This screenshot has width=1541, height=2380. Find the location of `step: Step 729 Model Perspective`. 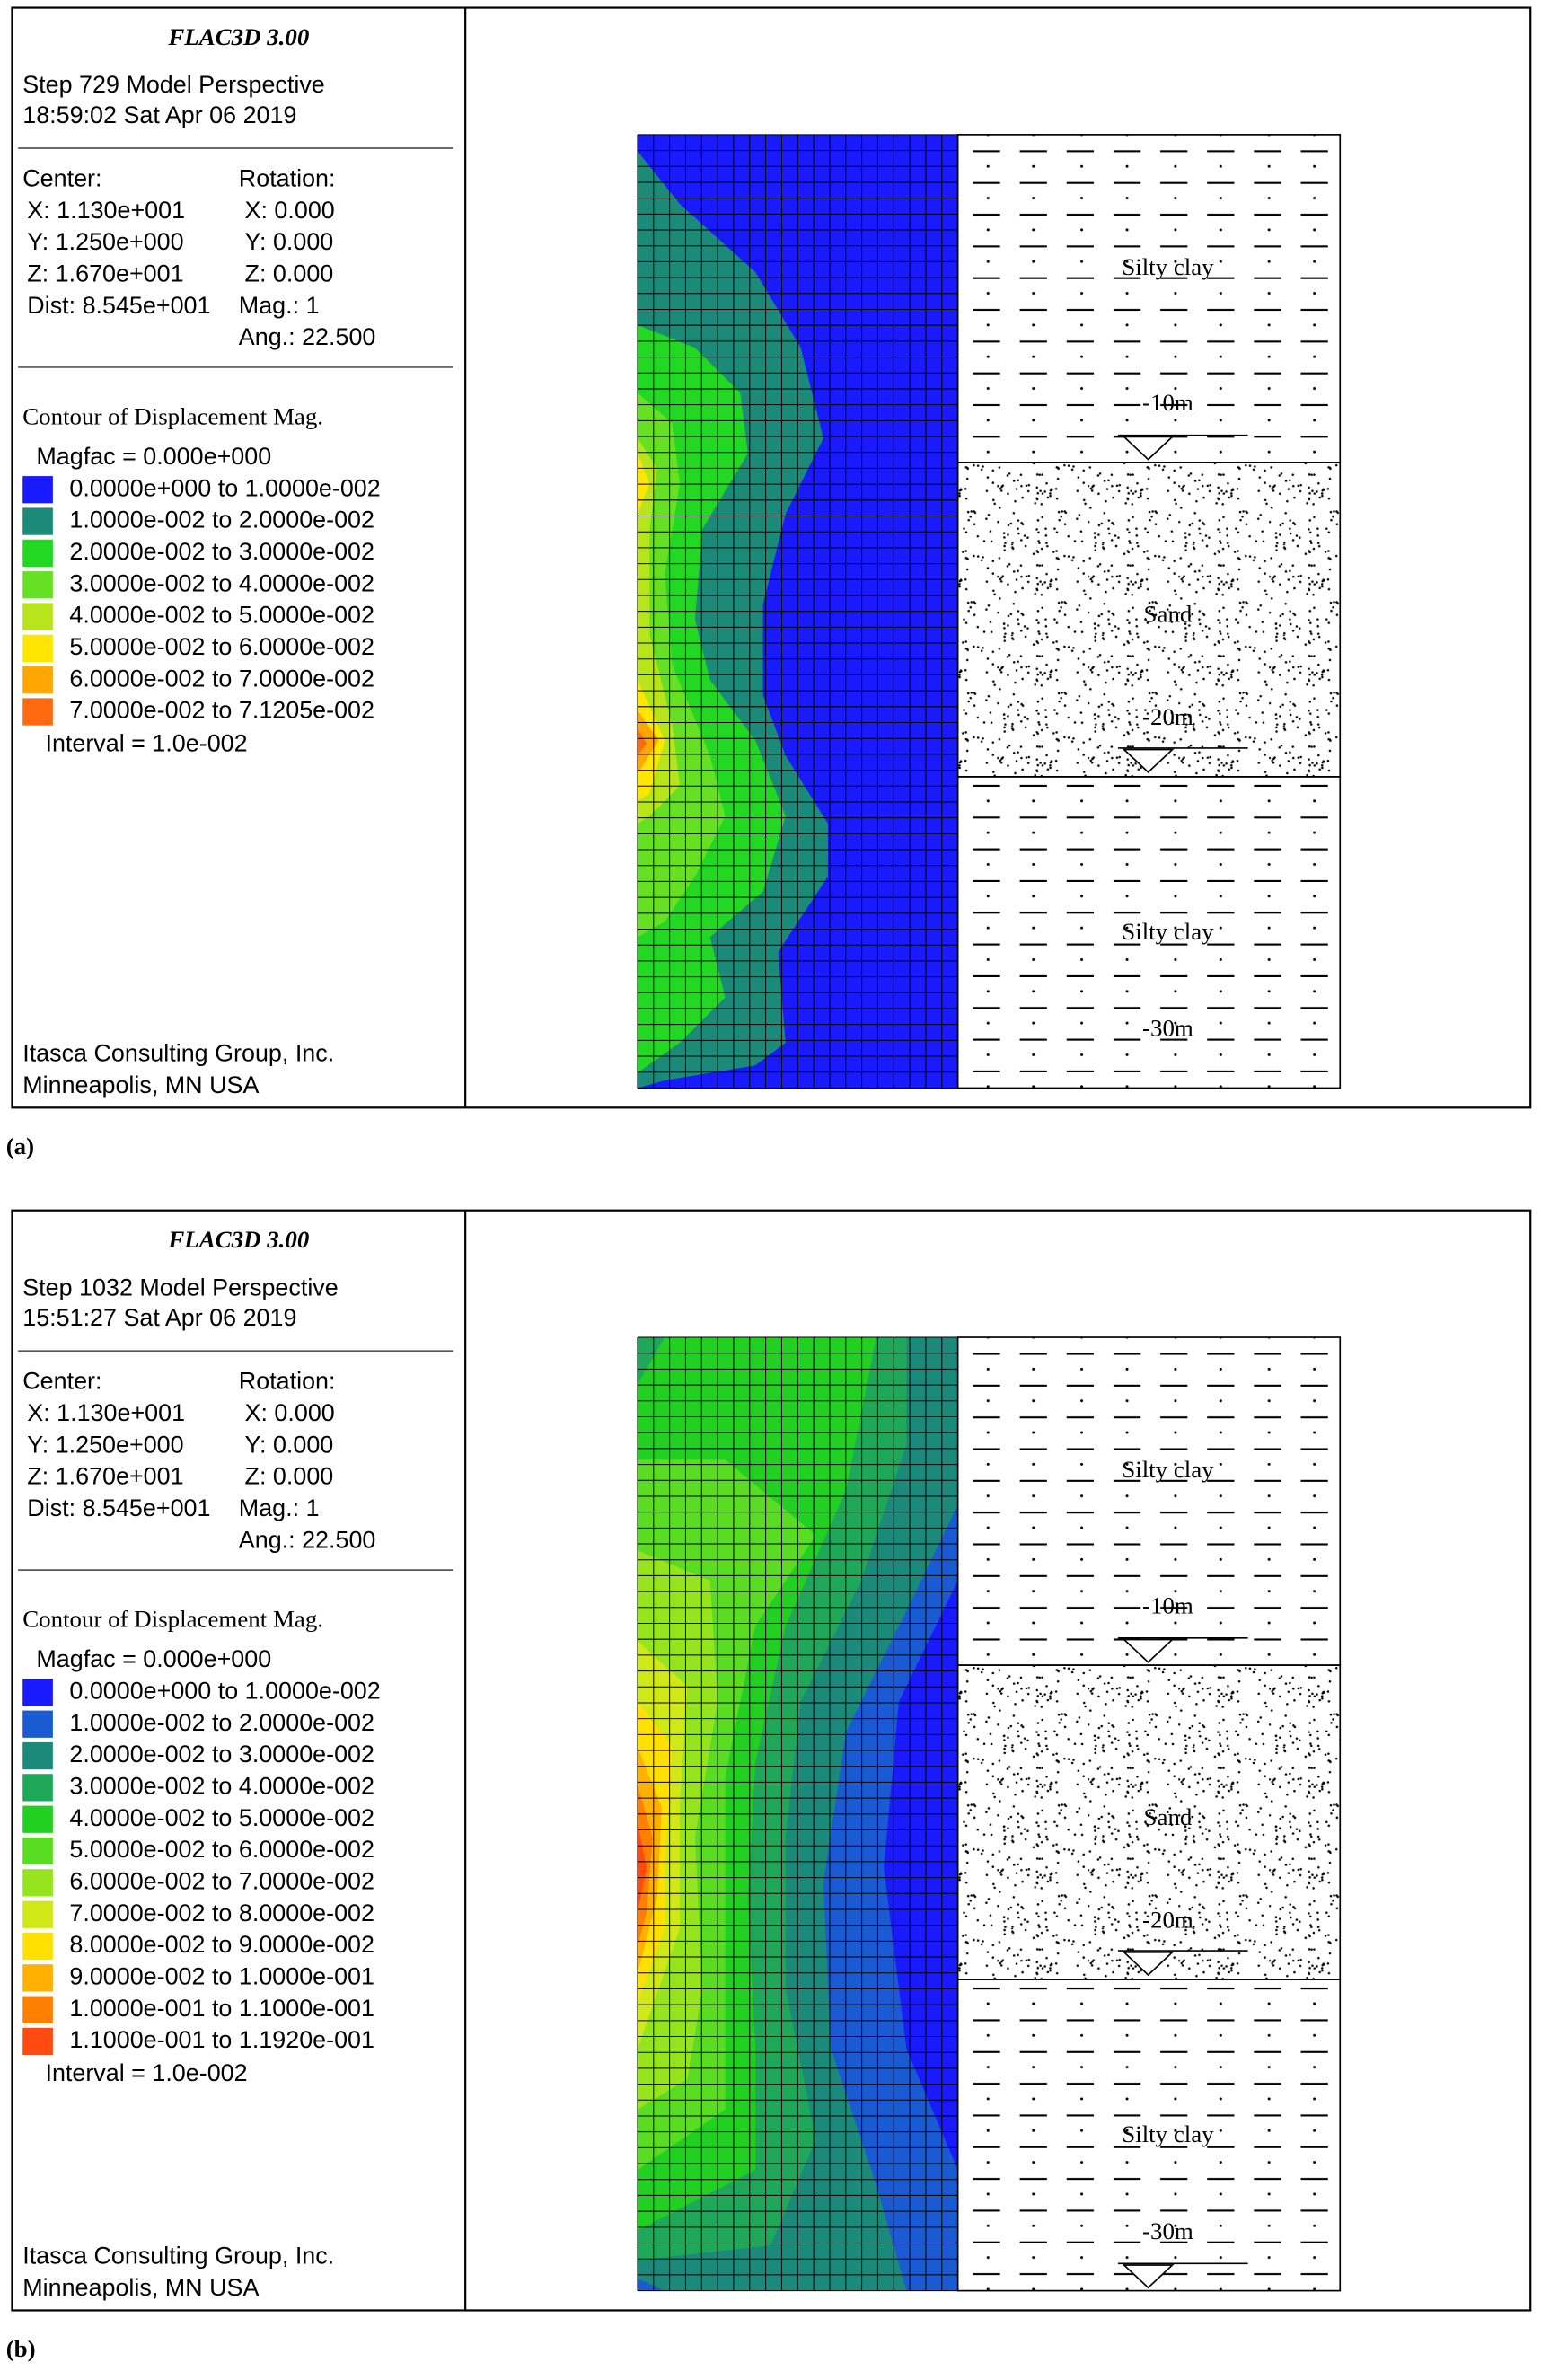

step: Step 729 Model Perspective is located at coordinates (173, 84).